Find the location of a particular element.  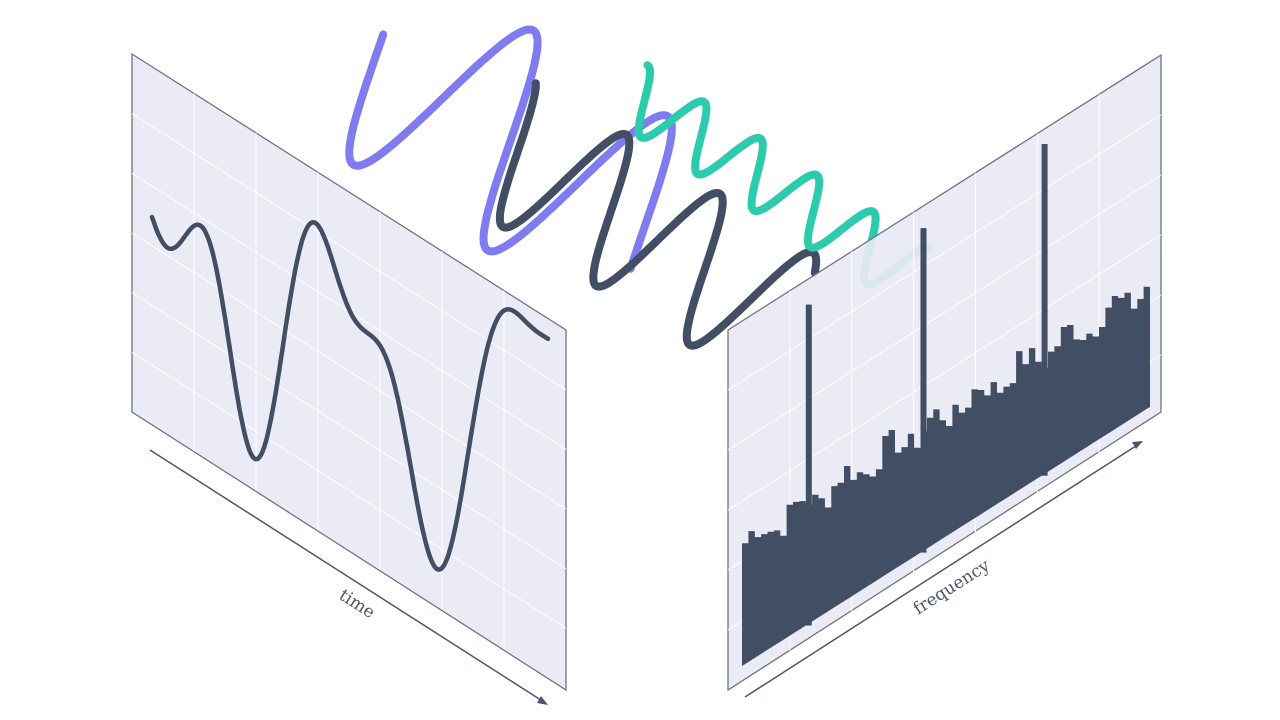

wave-purple-low-frequency is located at coordinates (510, 149).